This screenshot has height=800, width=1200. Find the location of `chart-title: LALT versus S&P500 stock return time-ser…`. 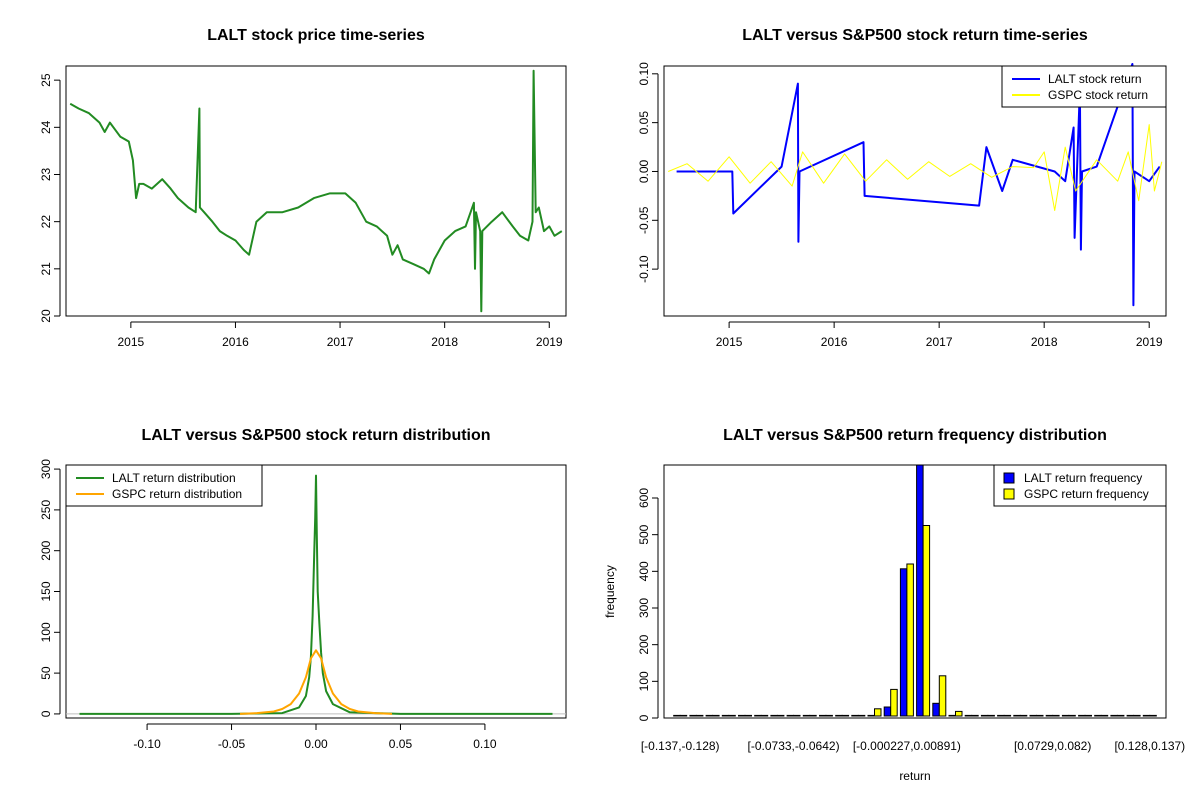

chart-title: LALT versus S&P500 stock return time-ser… is located at coordinates (915, 35).